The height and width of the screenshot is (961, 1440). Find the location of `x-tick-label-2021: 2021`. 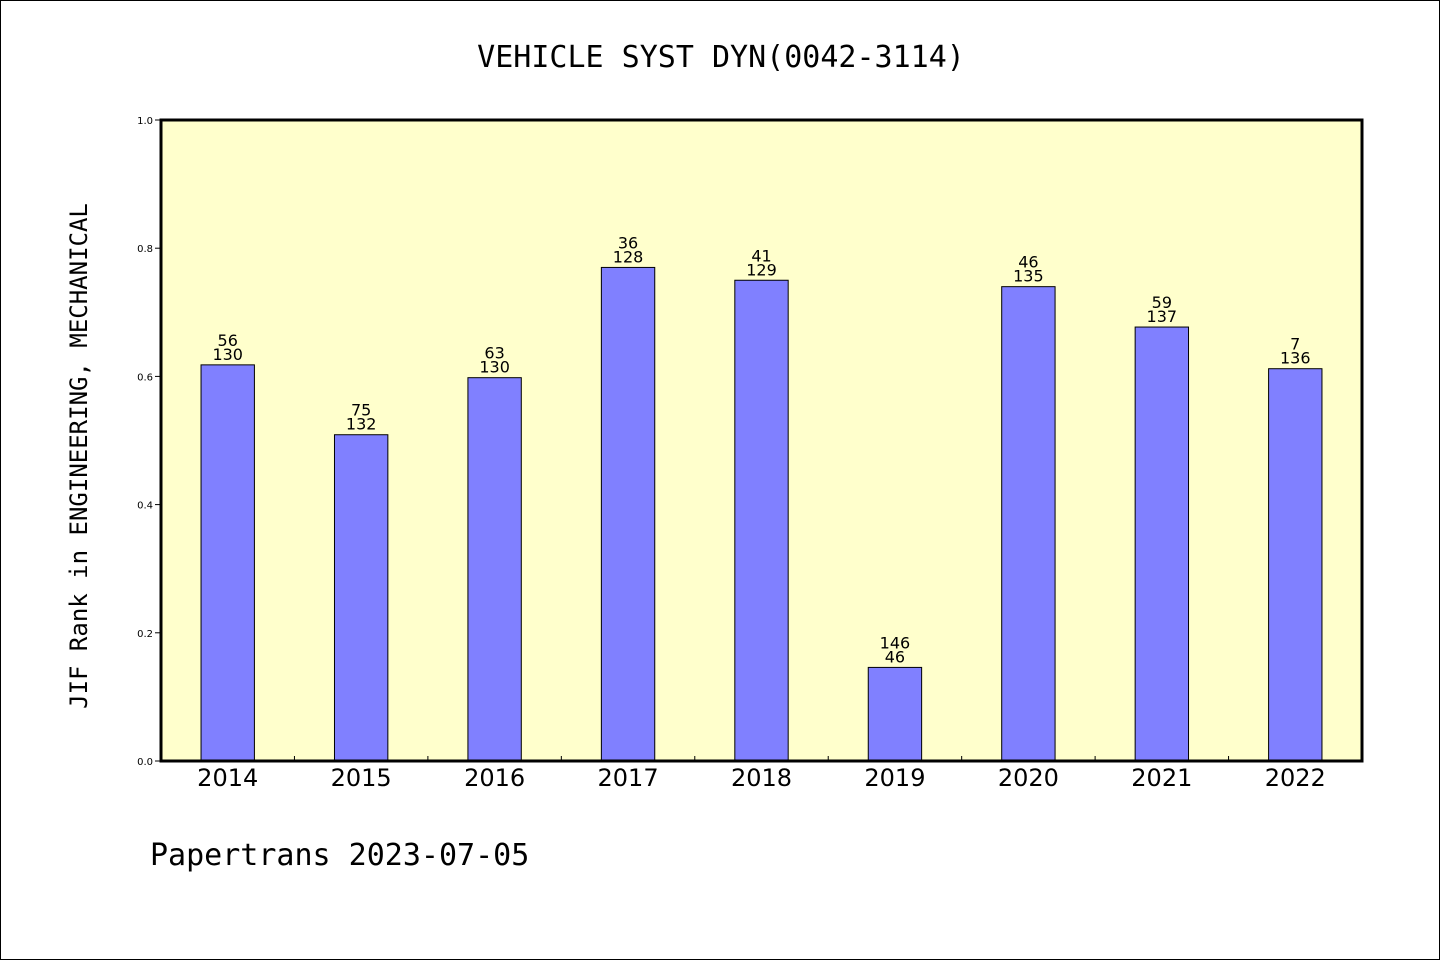

x-tick-label-2021: 2021 is located at coordinates (1161, 778).